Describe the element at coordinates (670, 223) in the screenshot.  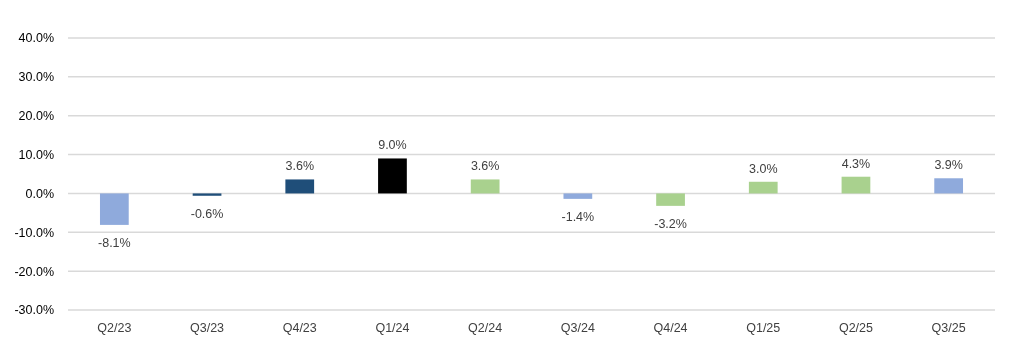
I see `data-label: -3.2%` at that location.